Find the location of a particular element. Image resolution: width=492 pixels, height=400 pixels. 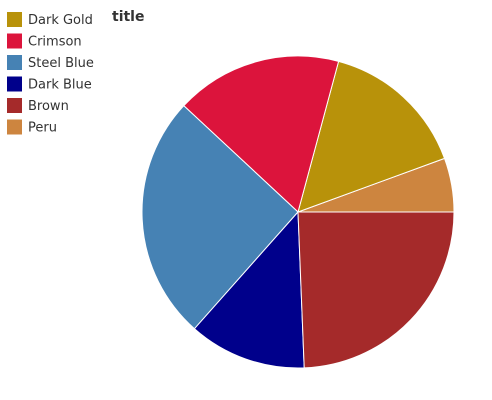

legend-swatch-peru is located at coordinates (14, 127).